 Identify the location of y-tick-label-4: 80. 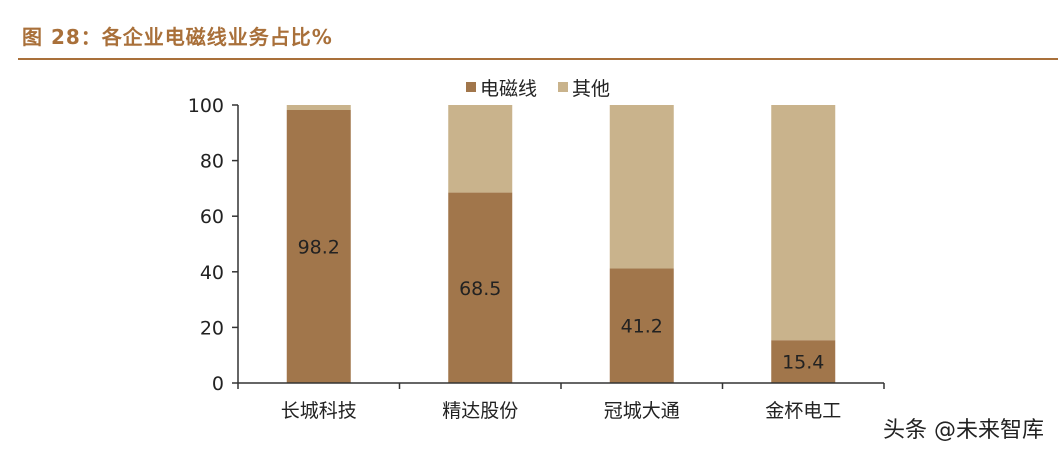
(212, 162).